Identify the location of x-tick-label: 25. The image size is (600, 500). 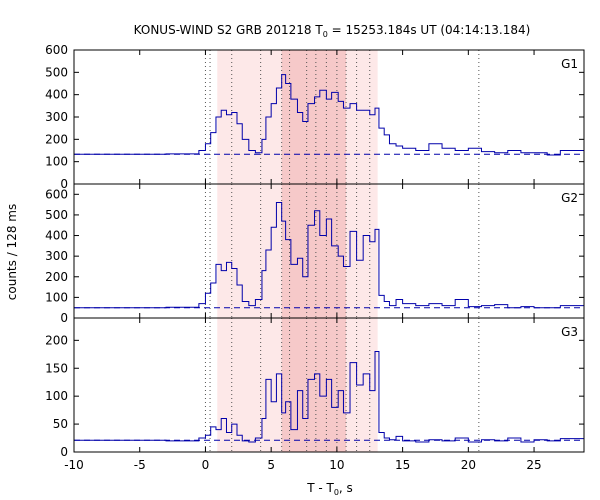
(533, 465).